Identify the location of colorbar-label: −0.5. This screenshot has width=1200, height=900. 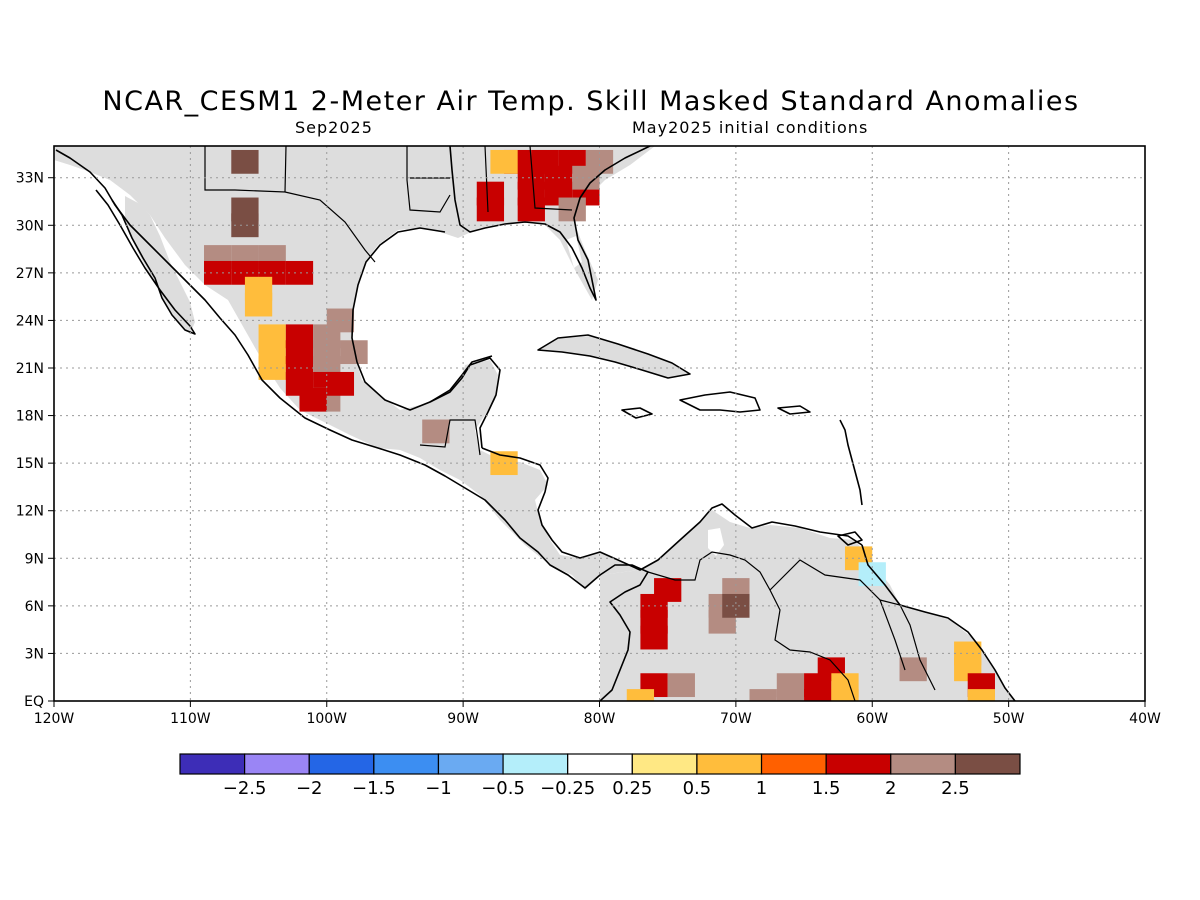
(503, 788).